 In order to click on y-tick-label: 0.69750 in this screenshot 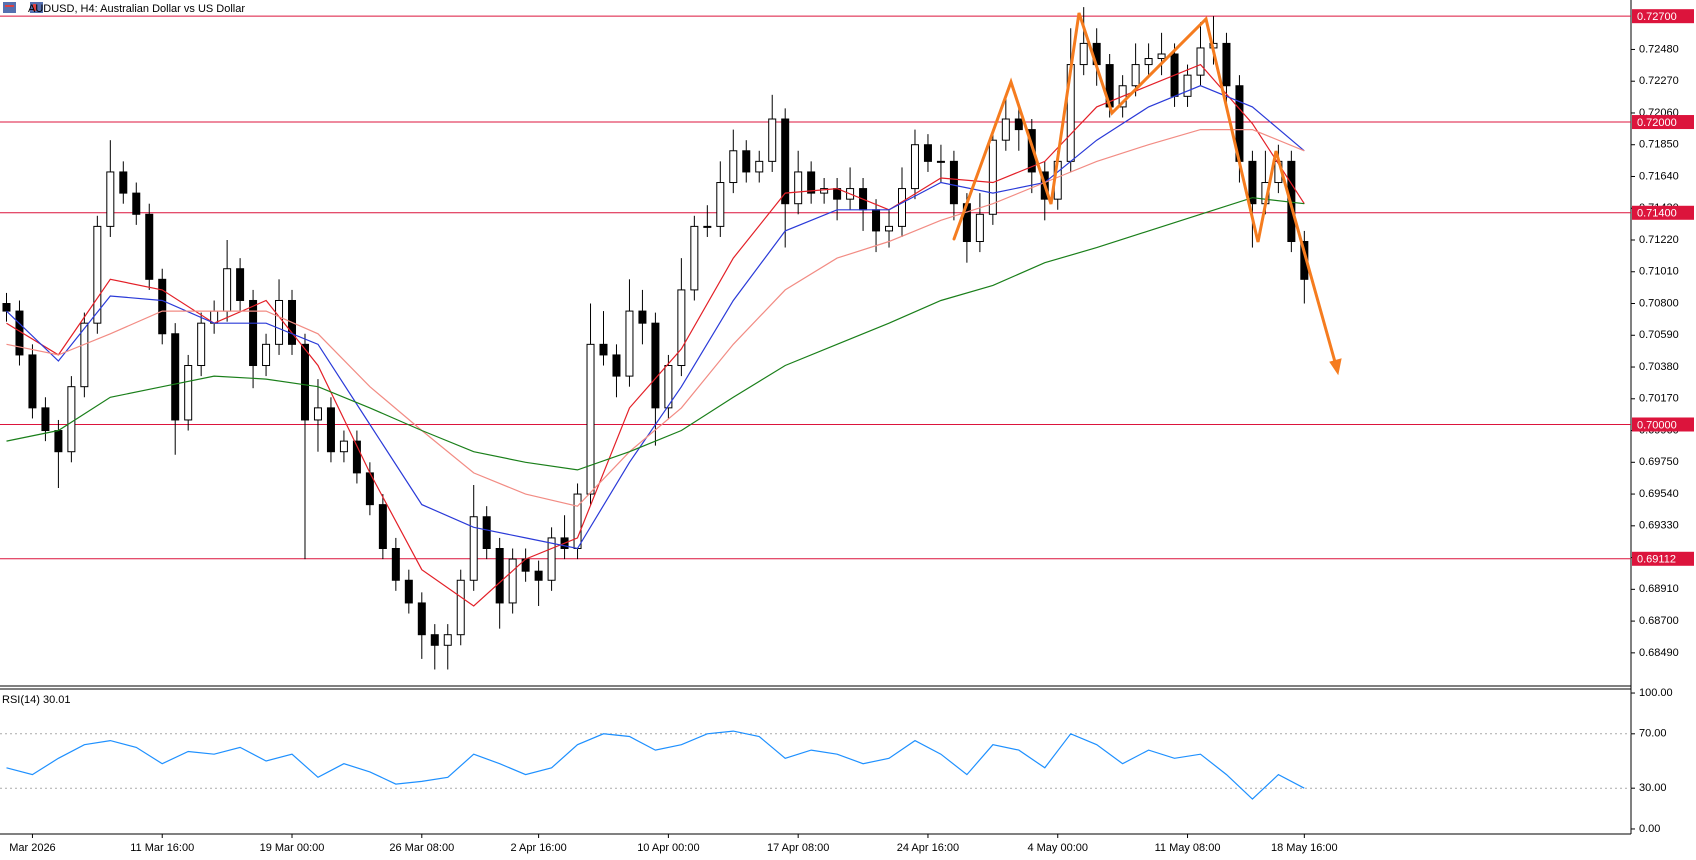, I will do `click(1659, 462)`.